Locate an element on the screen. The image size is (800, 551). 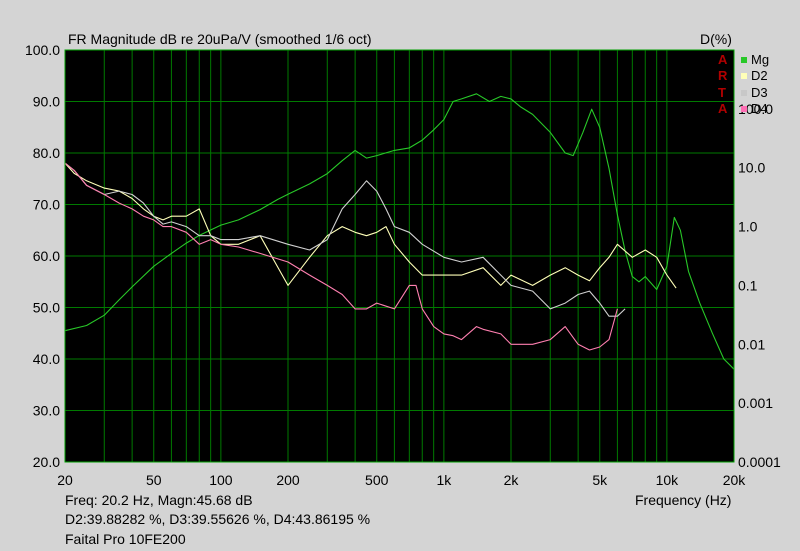
x-axis-label: Frequency (Hz) is located at coordinates (683, 500).